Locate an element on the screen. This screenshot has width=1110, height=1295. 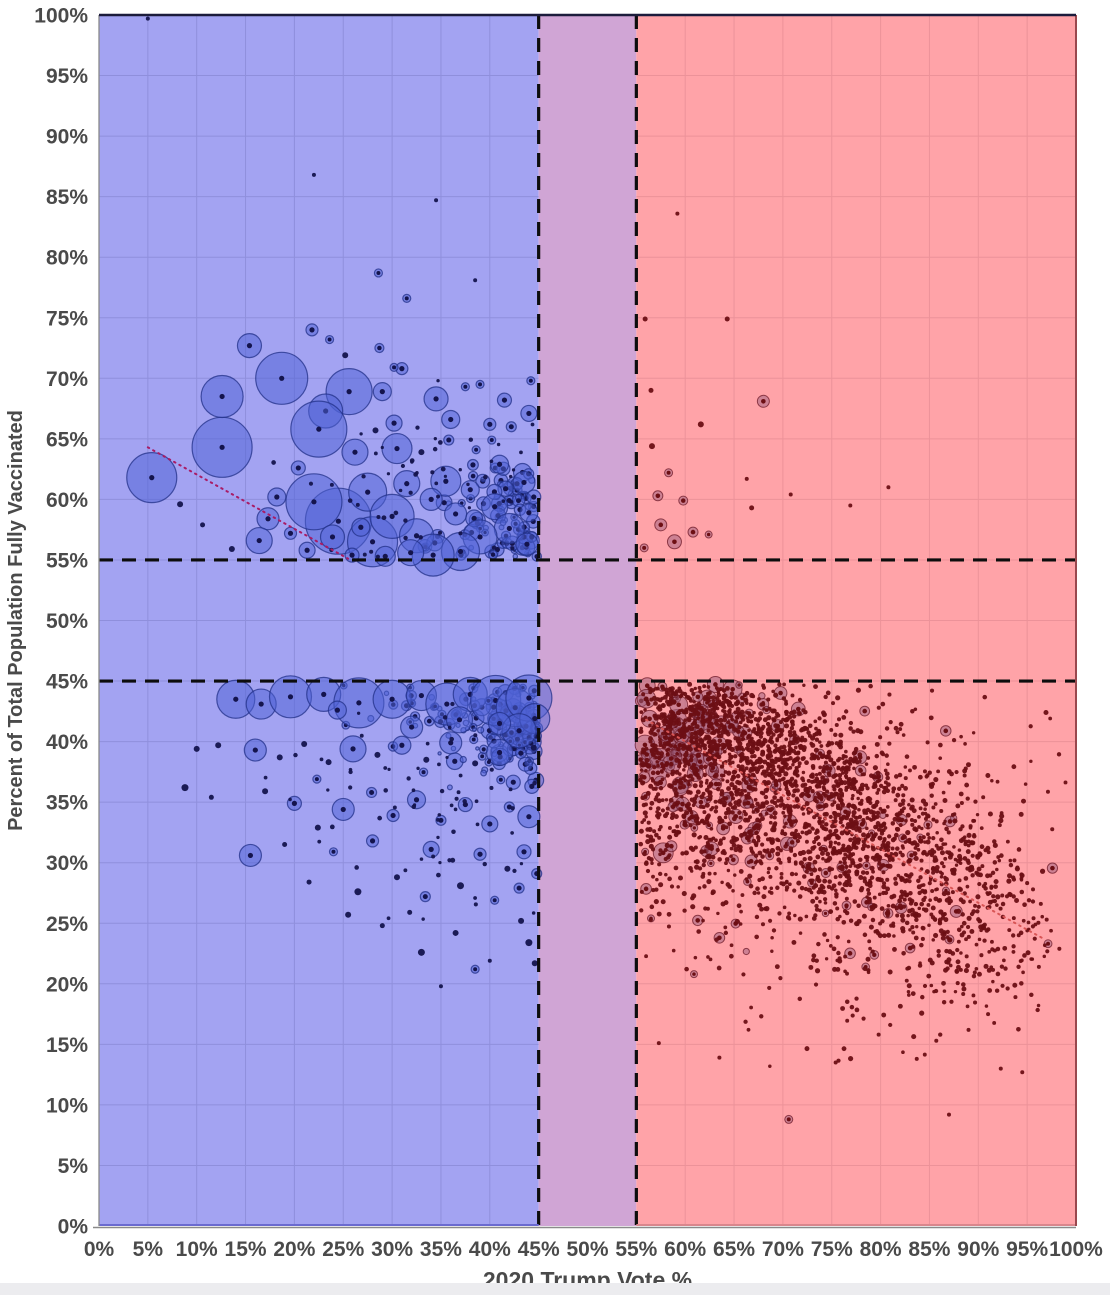
x-tick-label: 25% is located at coordinates (343, 1249).